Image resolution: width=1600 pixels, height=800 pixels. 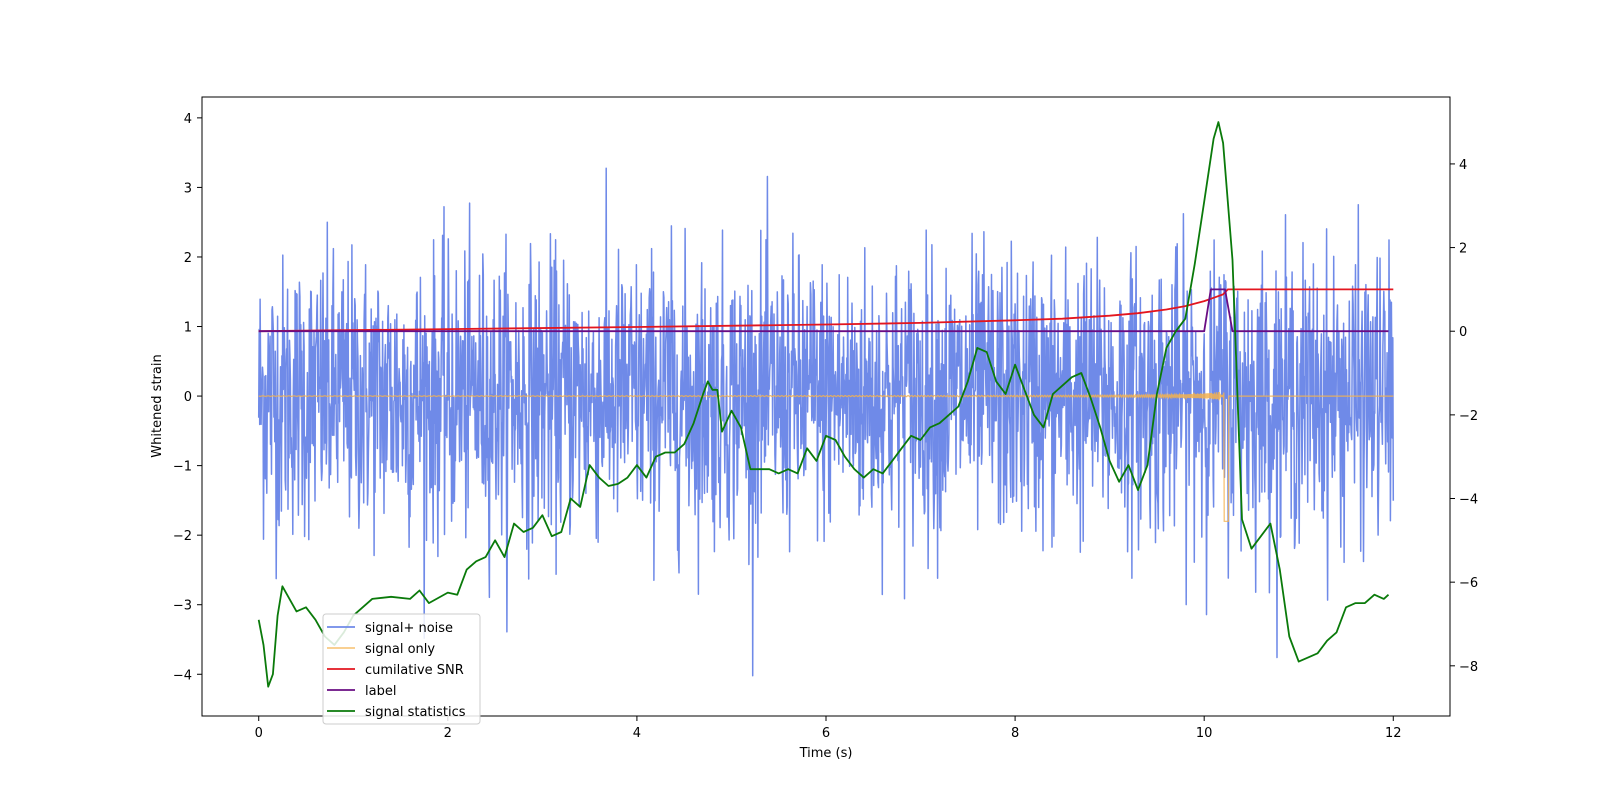 I want to click on y-axis-label: Whitened strain, so click(x=157, y=405).